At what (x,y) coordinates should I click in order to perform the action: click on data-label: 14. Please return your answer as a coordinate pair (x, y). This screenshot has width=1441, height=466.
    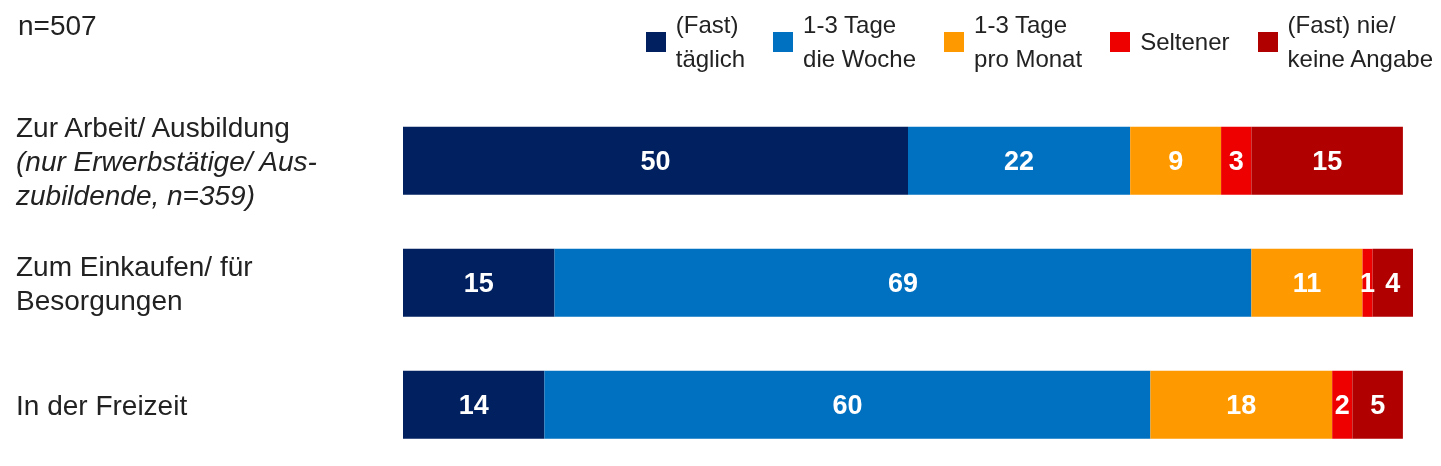
    Looking at the image, I should click on (473, 405).